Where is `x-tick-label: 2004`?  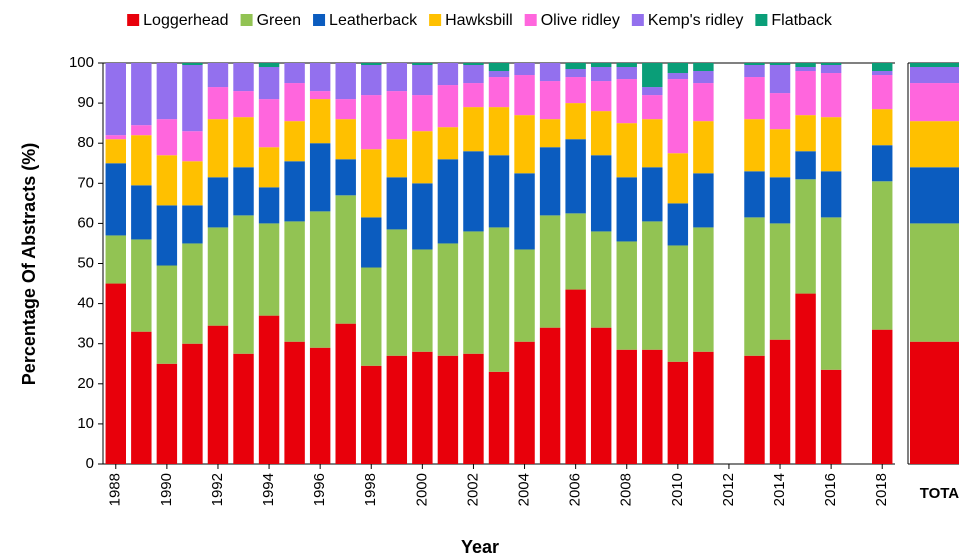
x-tick-label: 2004 is located at coordinates (524, 489).